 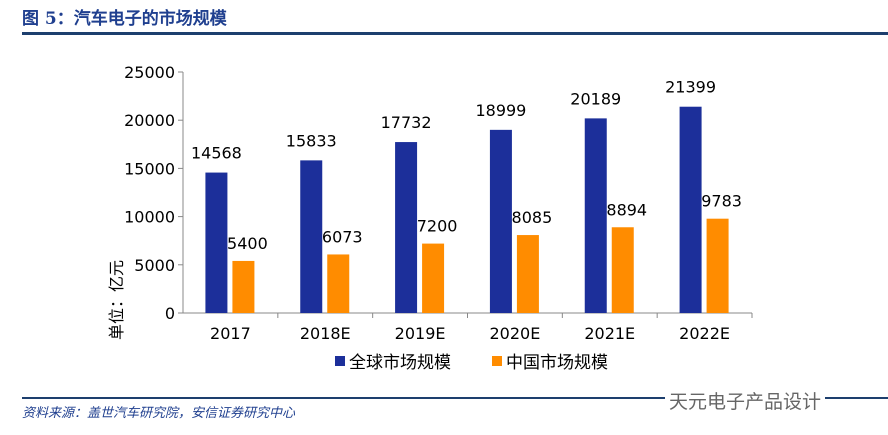 What do you see at coordinates (230, 333) in the screenshot?
I see `x-tick-label: 2017` at bounding box center [230, 333].